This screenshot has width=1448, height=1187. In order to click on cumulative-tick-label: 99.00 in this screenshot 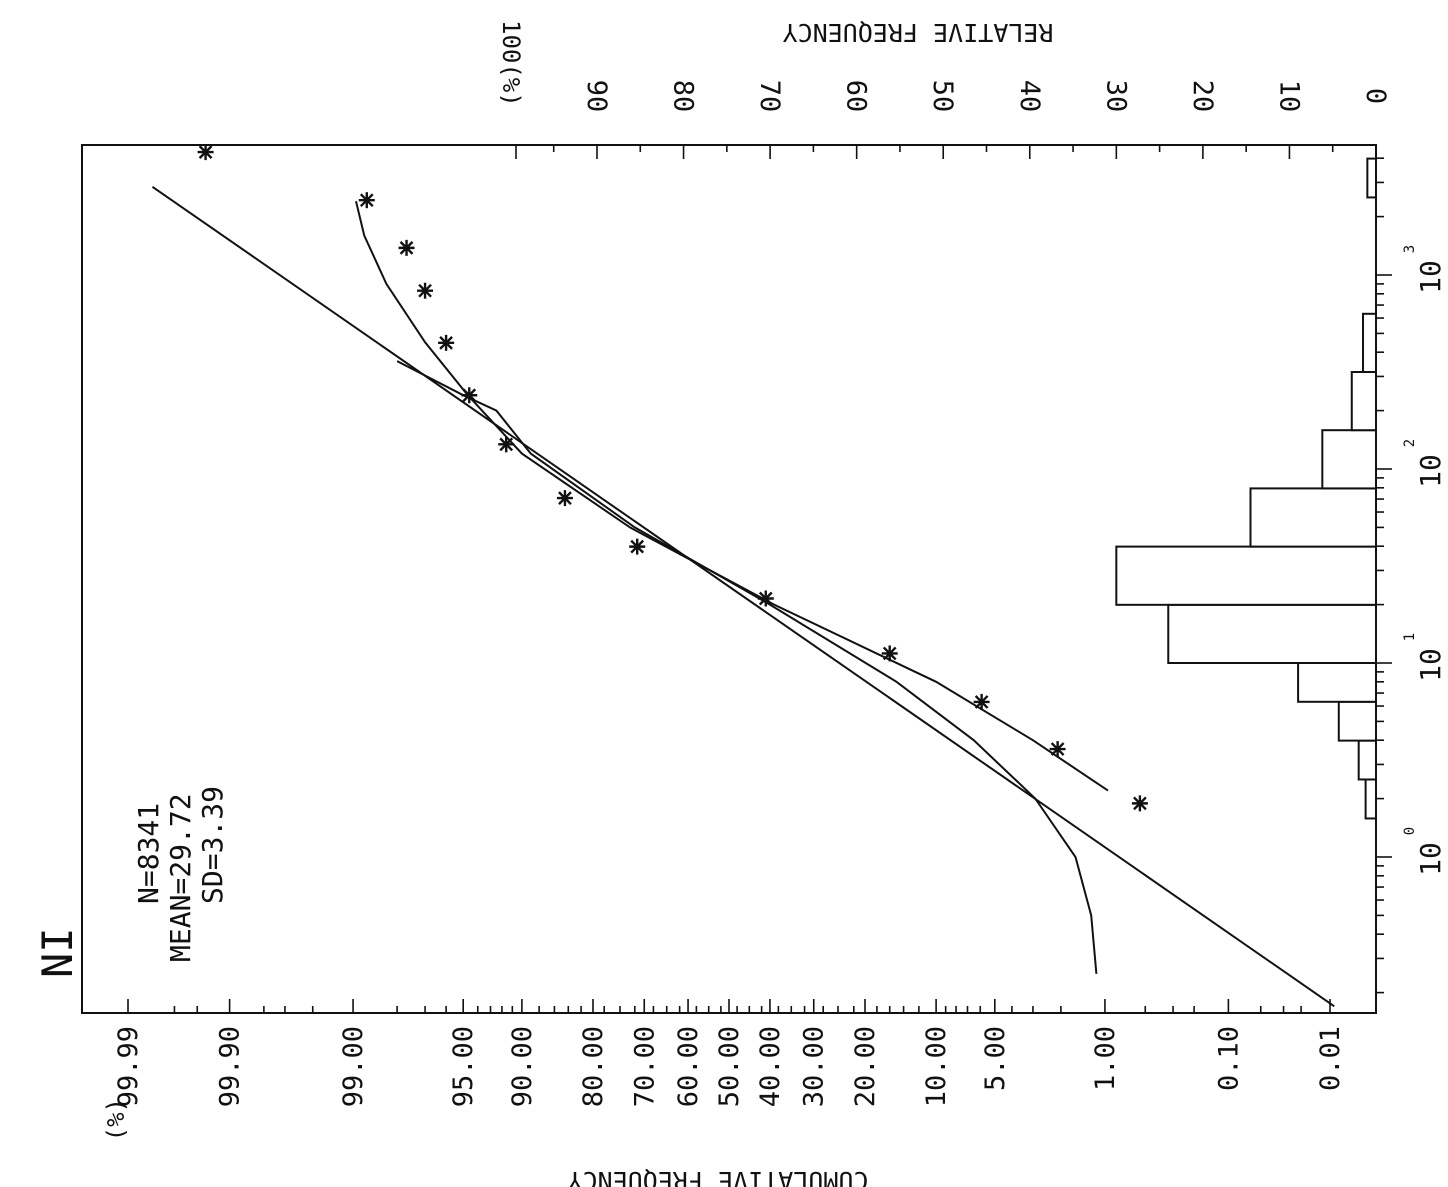, I will do `click(353, 1066)`.